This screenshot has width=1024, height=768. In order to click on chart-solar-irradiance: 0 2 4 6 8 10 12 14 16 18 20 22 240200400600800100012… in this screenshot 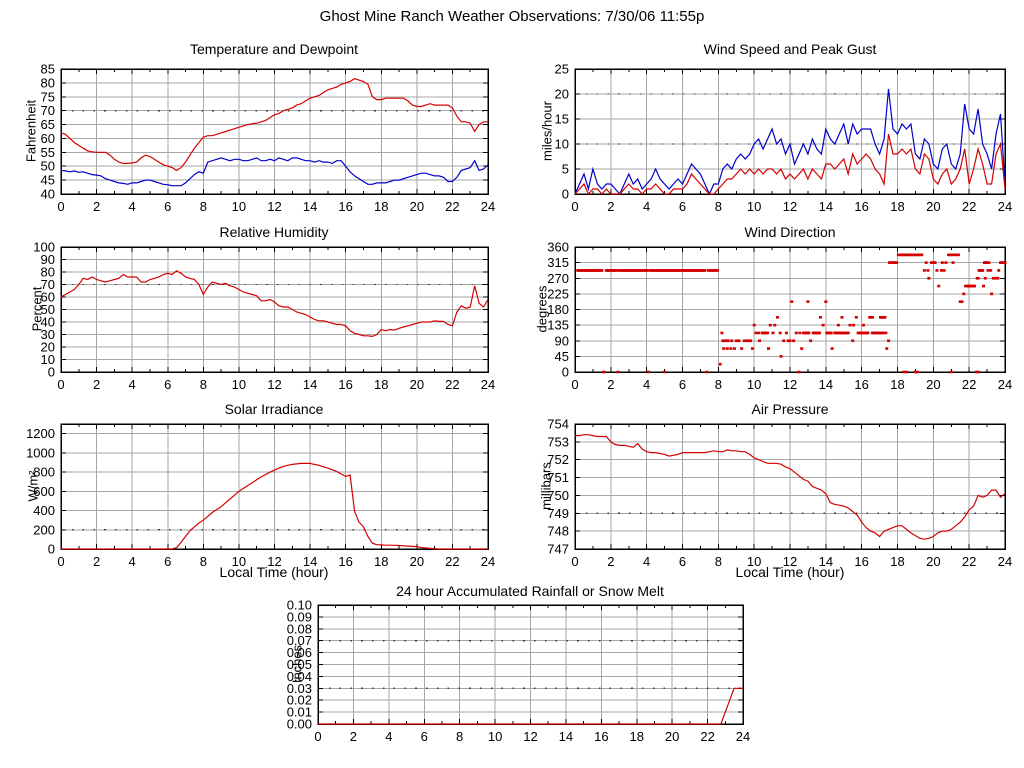, I will do `click(260, 496)`.